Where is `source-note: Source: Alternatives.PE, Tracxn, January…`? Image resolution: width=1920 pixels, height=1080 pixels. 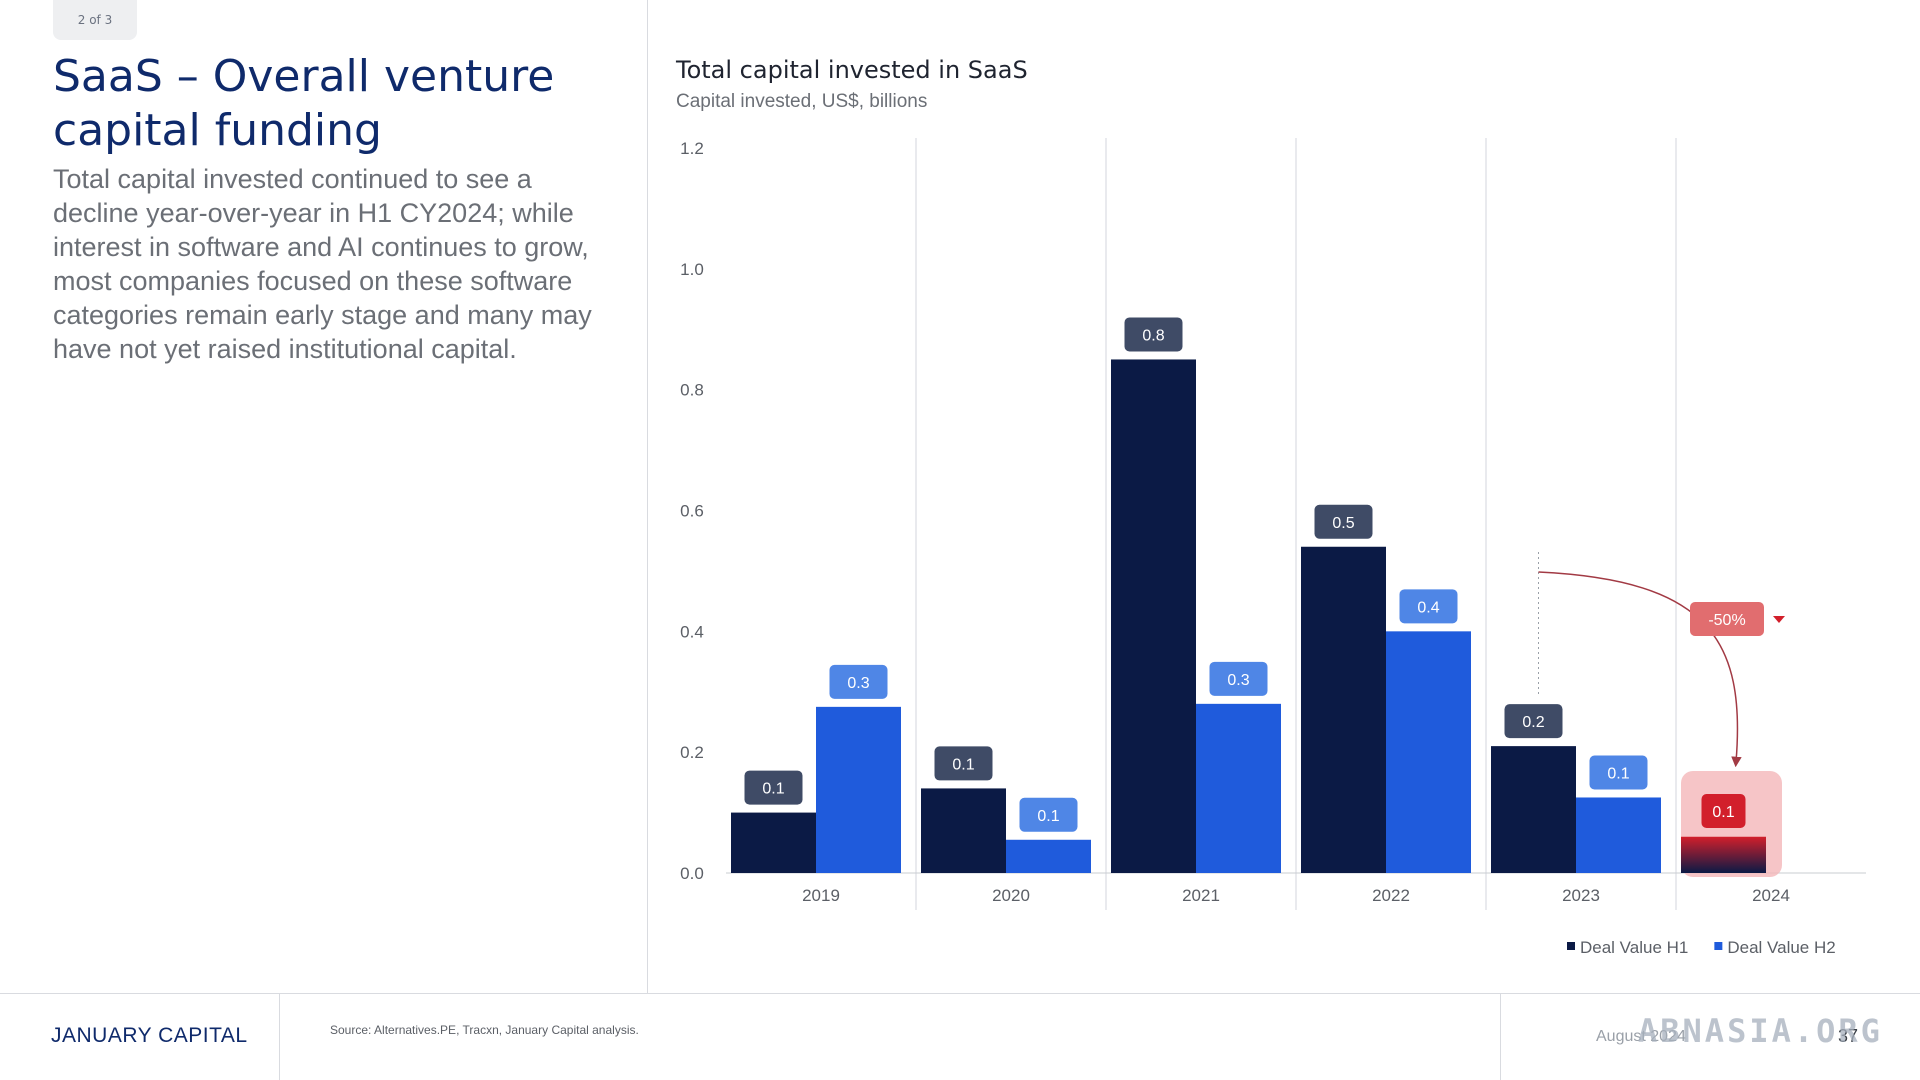 source-note: Source: Alternatives.PE, Tracxn, January… is located at coordinates (484, 1030).